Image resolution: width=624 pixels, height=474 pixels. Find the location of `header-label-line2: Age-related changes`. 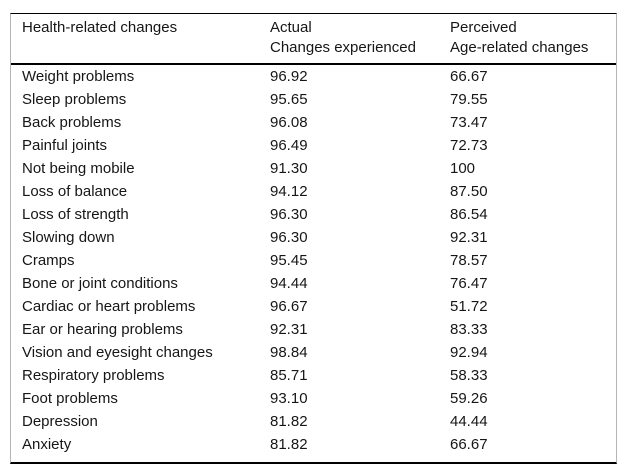

header-label-line2: Age-related changes is located at coordinates (519, 47).